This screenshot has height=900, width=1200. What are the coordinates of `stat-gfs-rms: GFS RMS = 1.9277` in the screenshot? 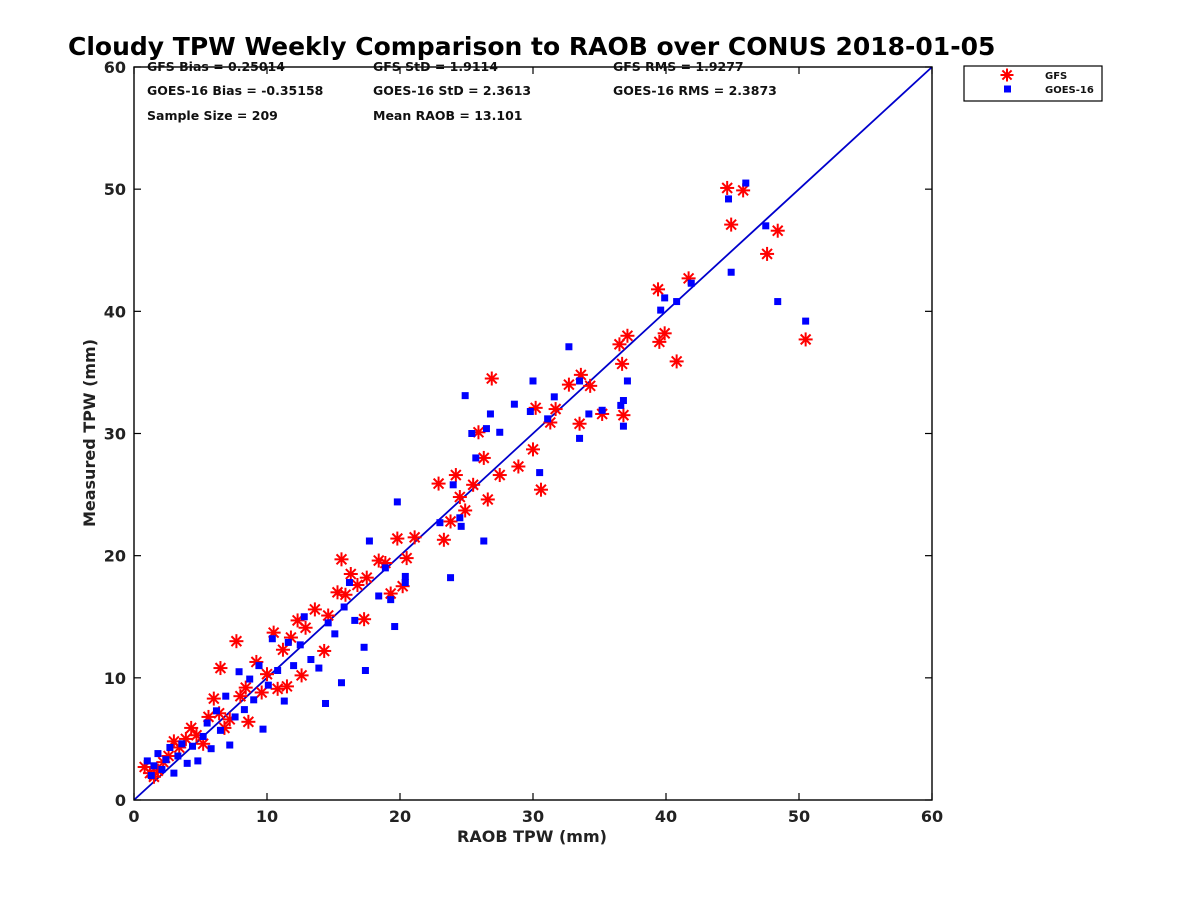 It's located at (678, 66).